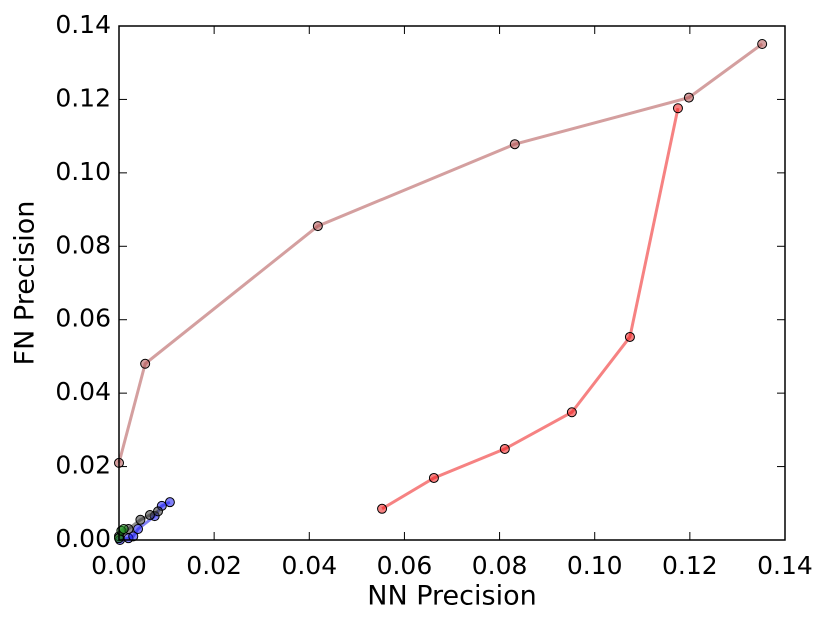 This screenshot has height=624, width=830. What do you see at coordinates (25, 283) in the screenshot?
I see `y-axis-label: FN Precision` at bounding box center [25, 283].